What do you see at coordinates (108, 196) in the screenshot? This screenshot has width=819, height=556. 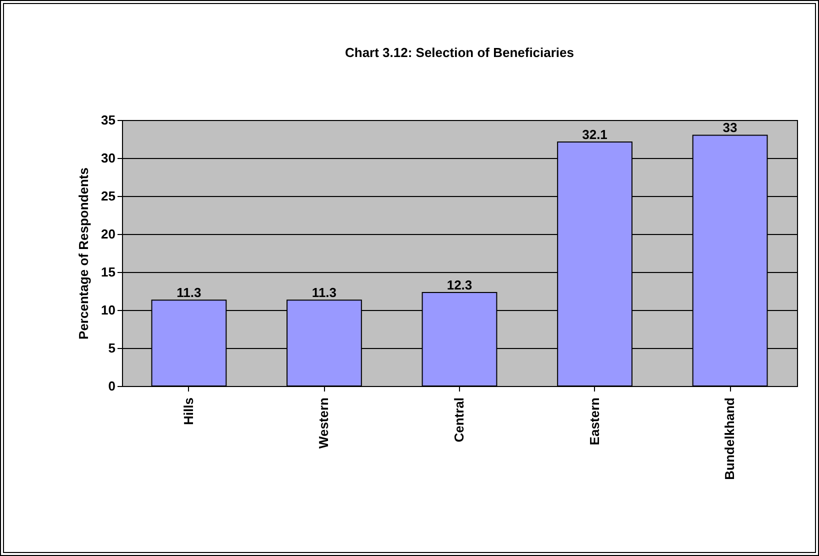 I see `y-tick-label: 25` at bounding box center [108, 196].